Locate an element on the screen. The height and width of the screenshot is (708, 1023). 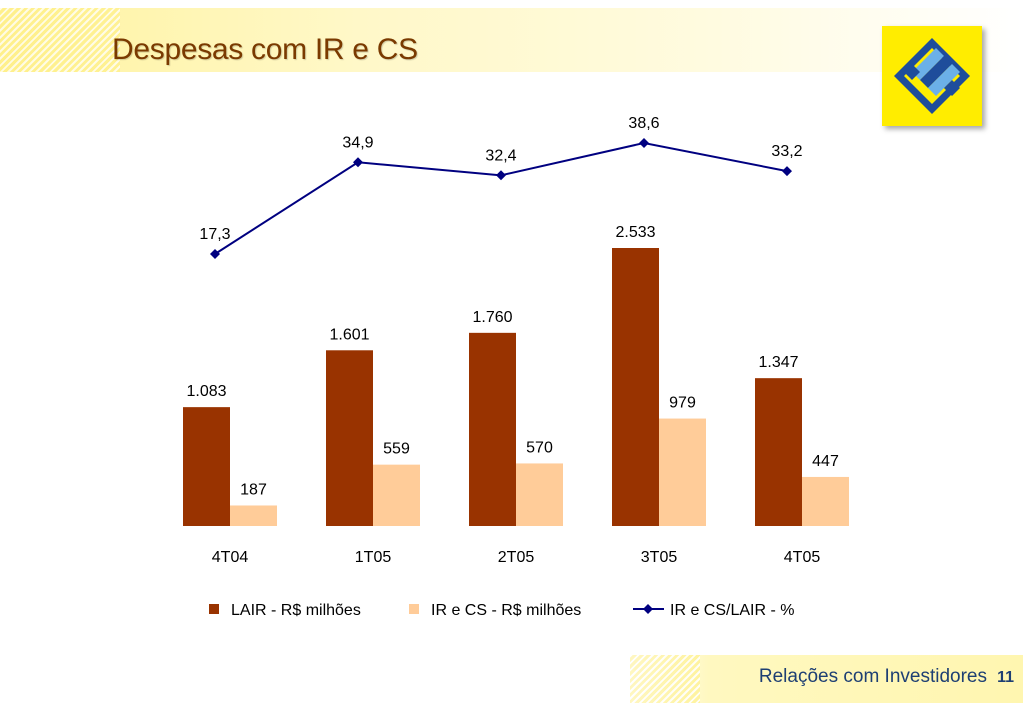
x-tick-label-4T05: 4T05 is located at coordinates (802, 557).